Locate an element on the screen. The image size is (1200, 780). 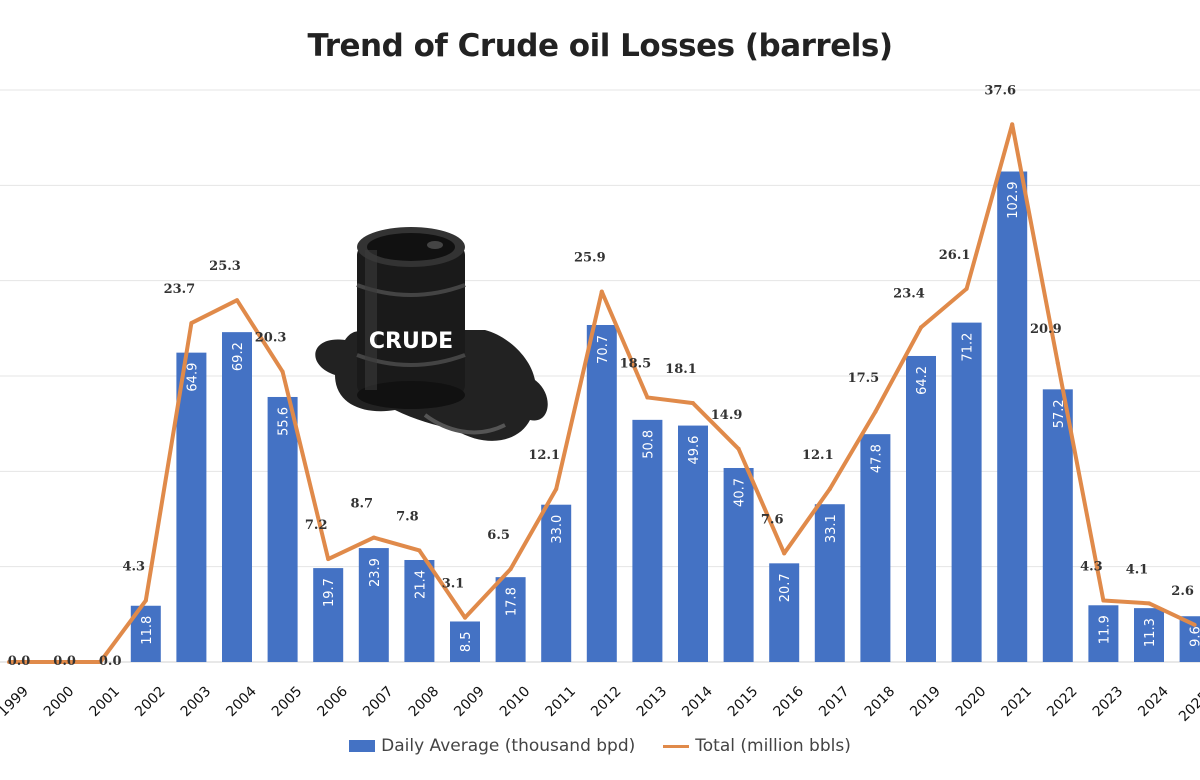
bar-value-label: 20.7 is located at coordinates (785, 587).